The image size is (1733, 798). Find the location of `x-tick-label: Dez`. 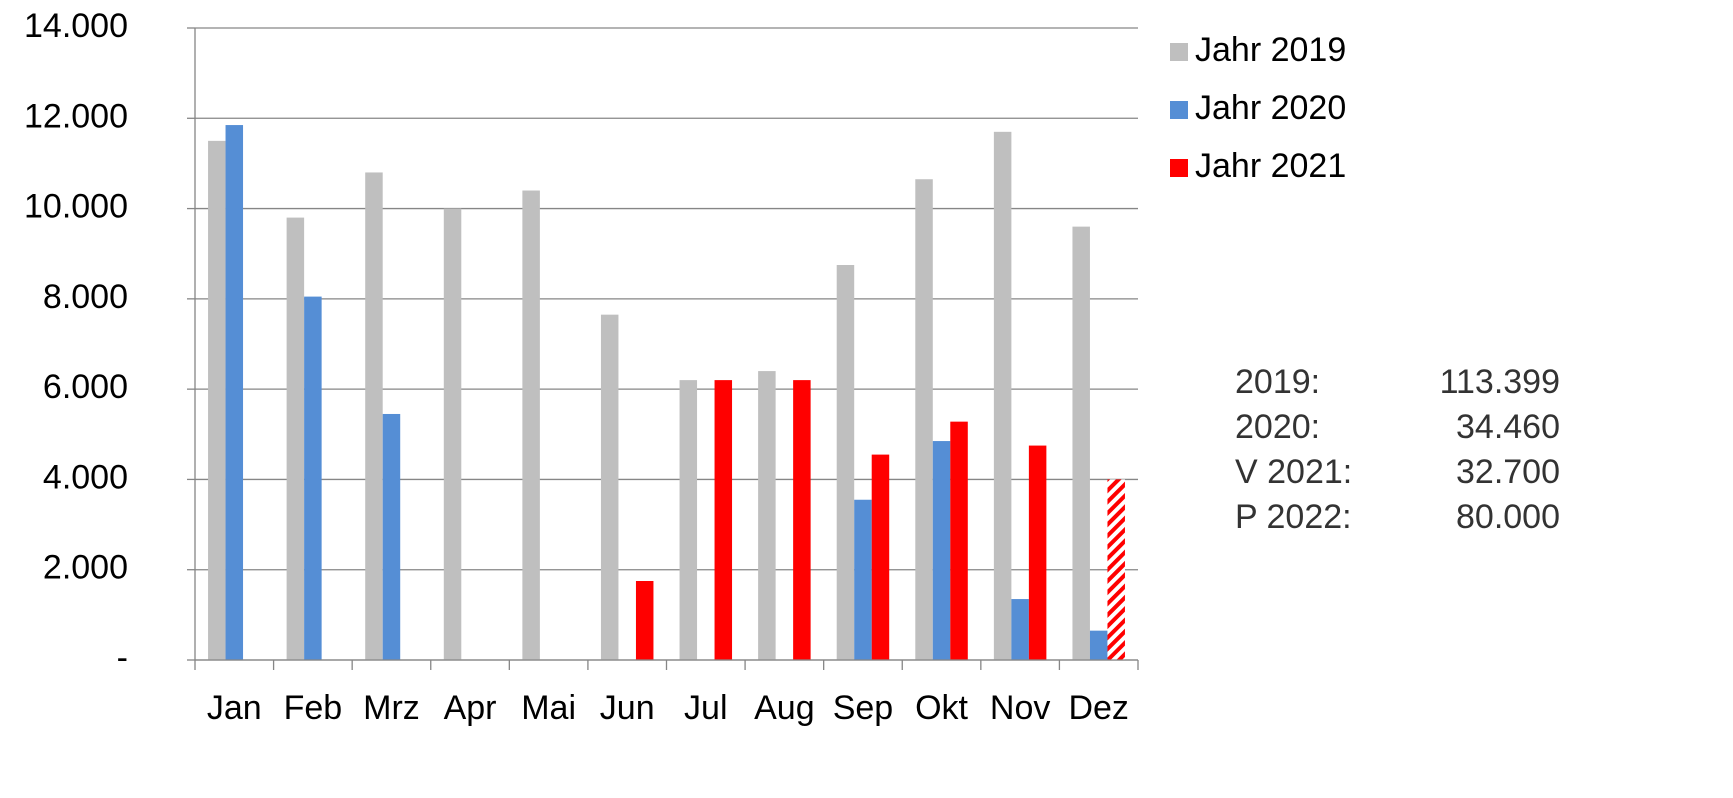

x-tick-label: Dez is located at coordinates (1098, 708).